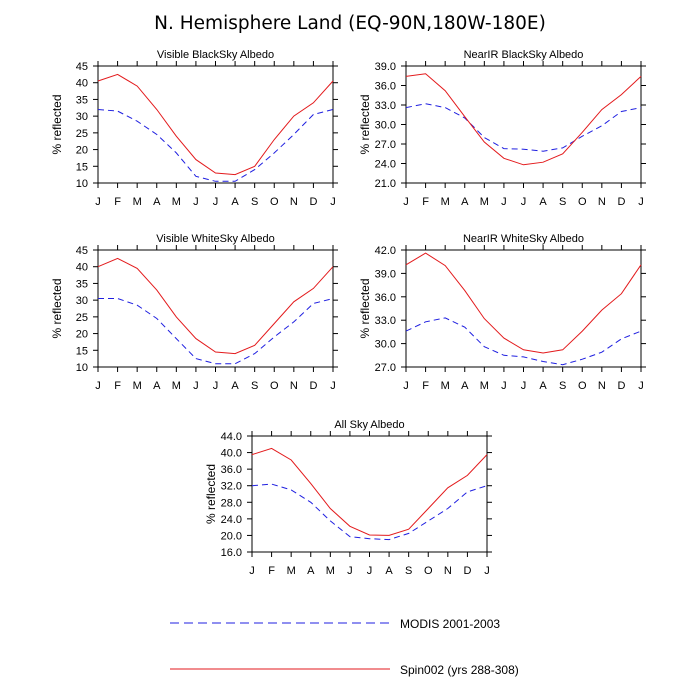 The height and width of the screenshot is (700, 700). What do you see at coordinates (369, 425) in the screenshot?
I see `panel-title: All Sky Albedo` at bounding box center [369, 425].